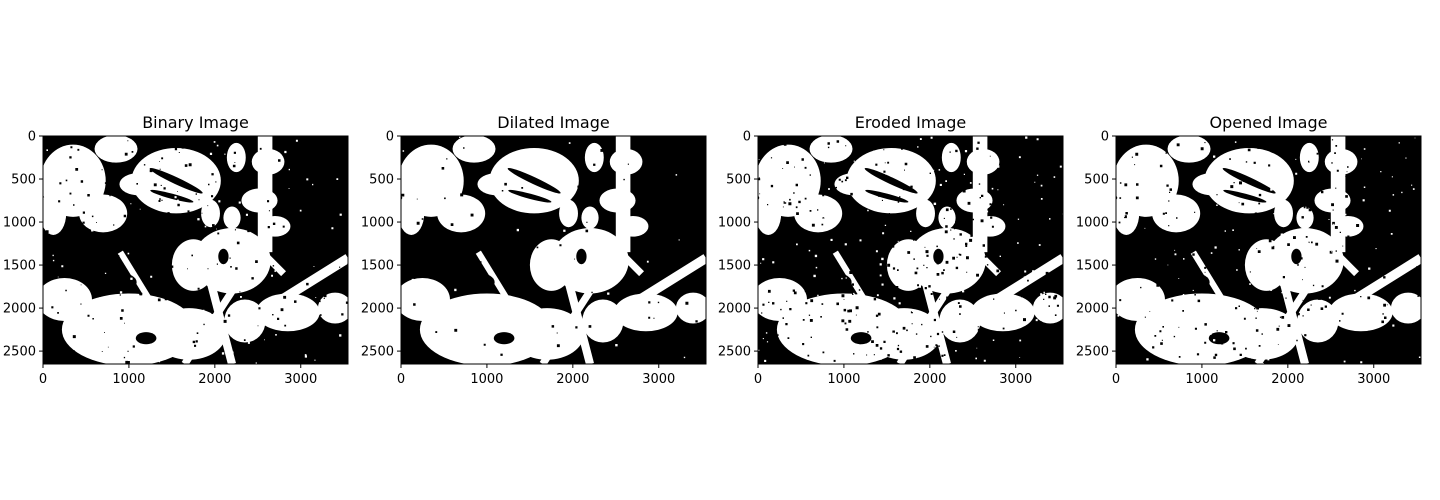  What do you see at coordinates (553, 122) in the screenshot?
I see `panel-title: Dilated Image` at bounding box center [553, 122].